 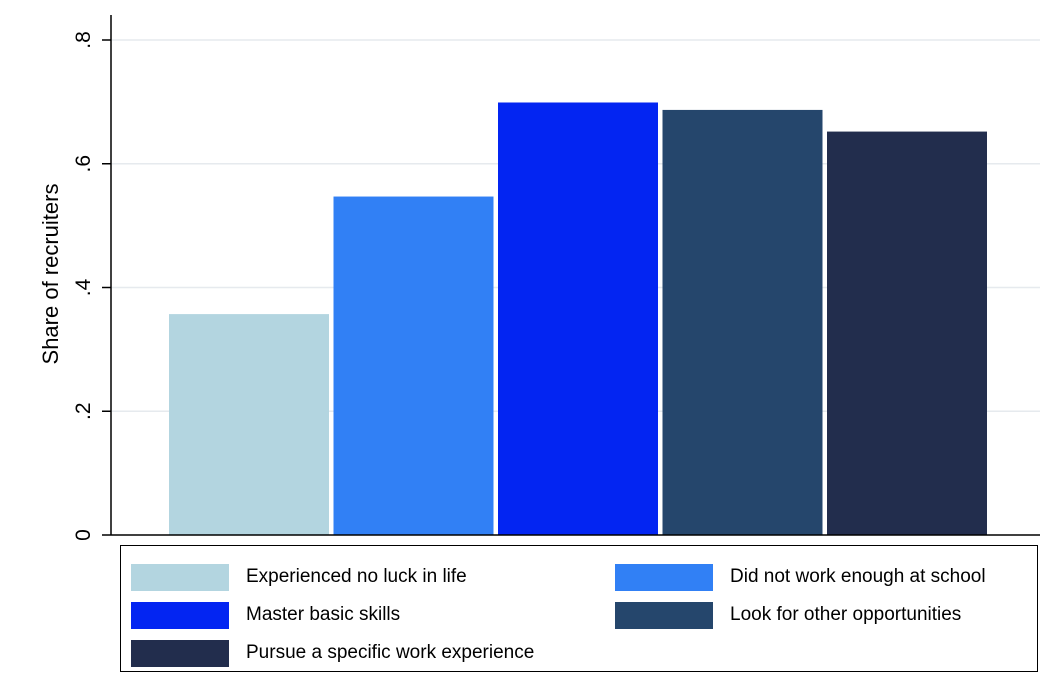 I want to click on y-tick-label: .2, so click(x=83, y=411).